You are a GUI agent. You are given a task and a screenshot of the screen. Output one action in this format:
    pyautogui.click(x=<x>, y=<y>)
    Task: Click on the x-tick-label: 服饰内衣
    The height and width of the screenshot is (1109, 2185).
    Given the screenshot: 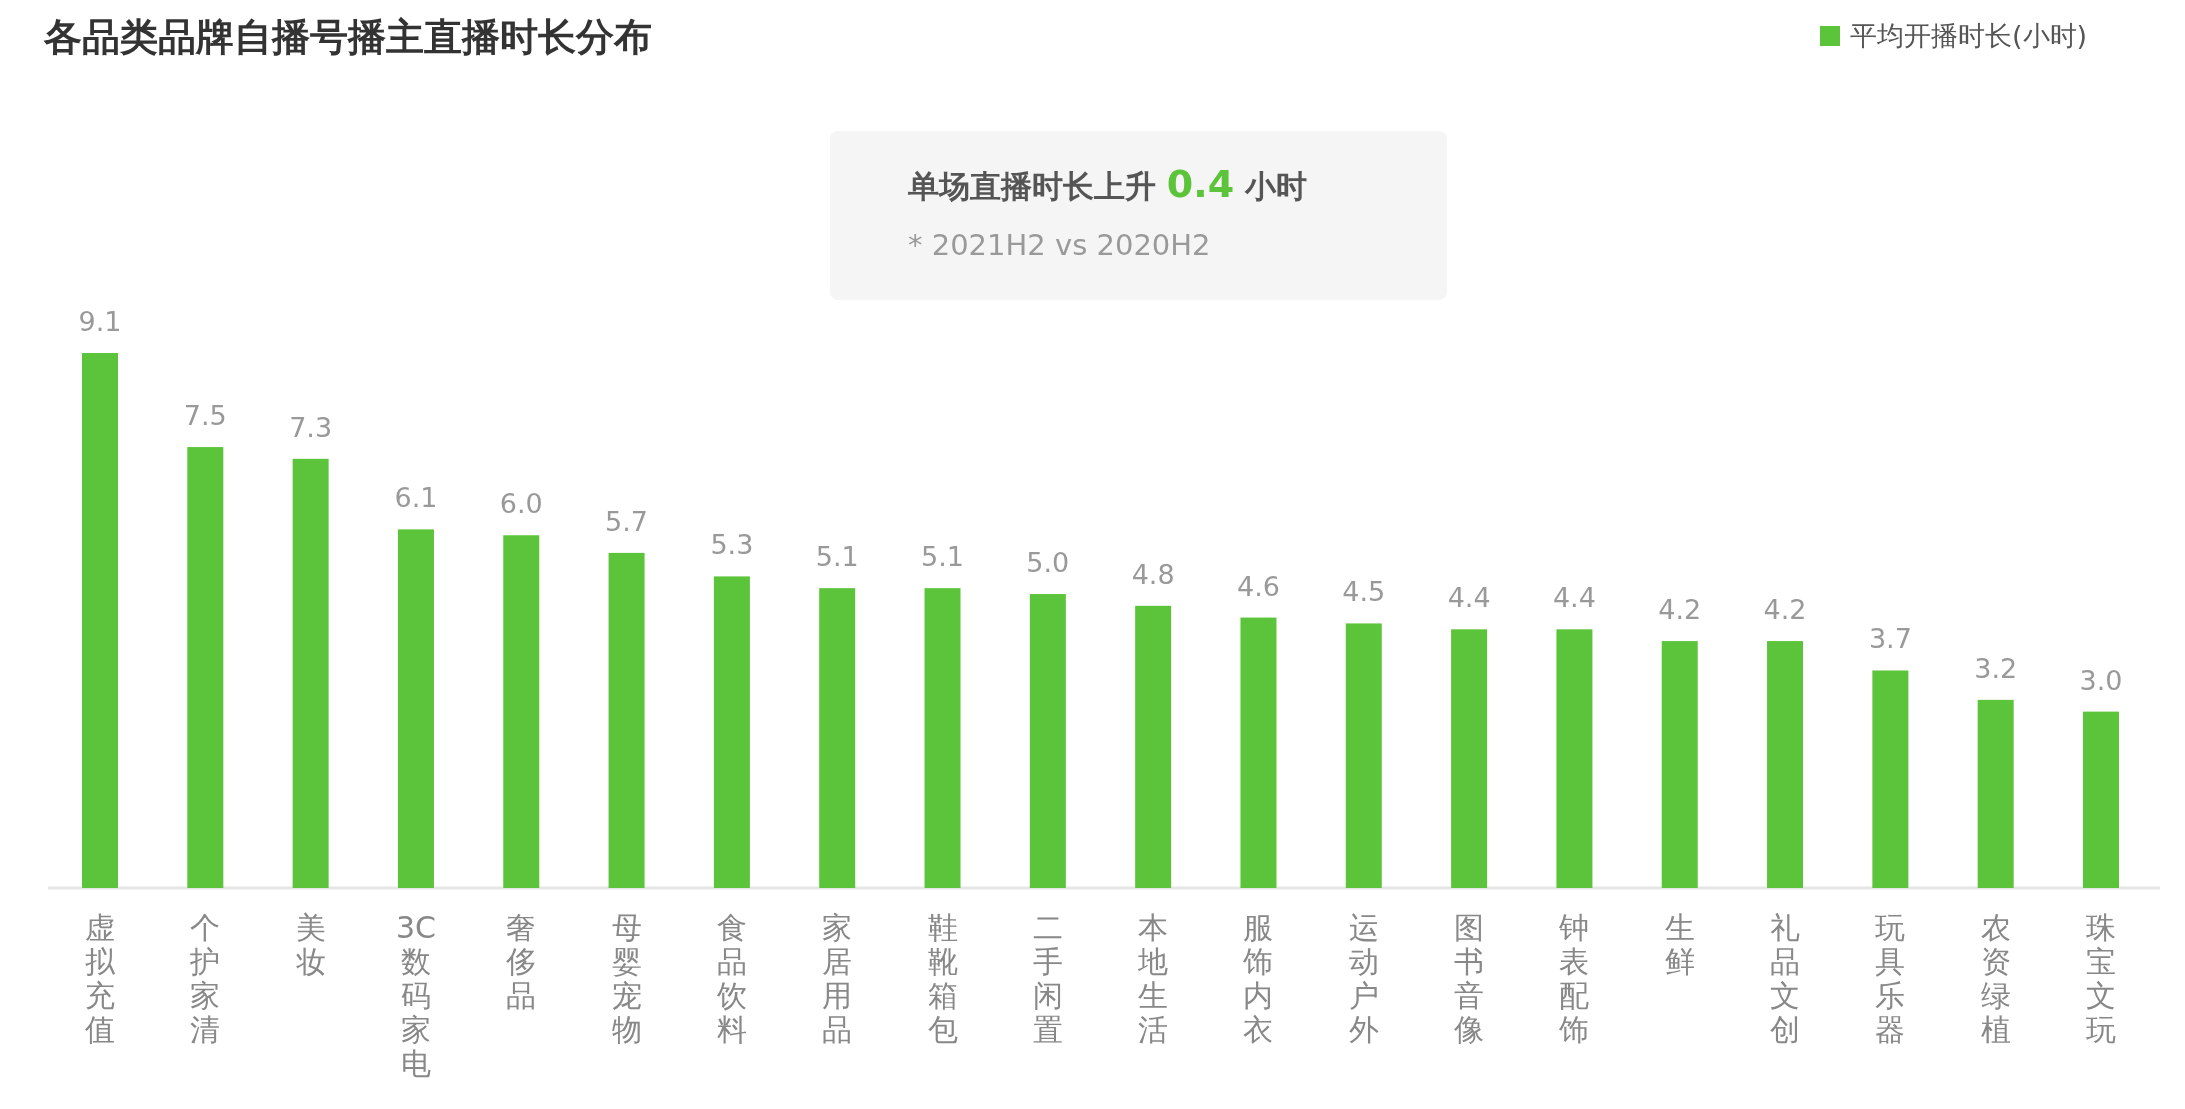 What is the action you would take?
    pyautogui.click(x=1258, y=978)
    